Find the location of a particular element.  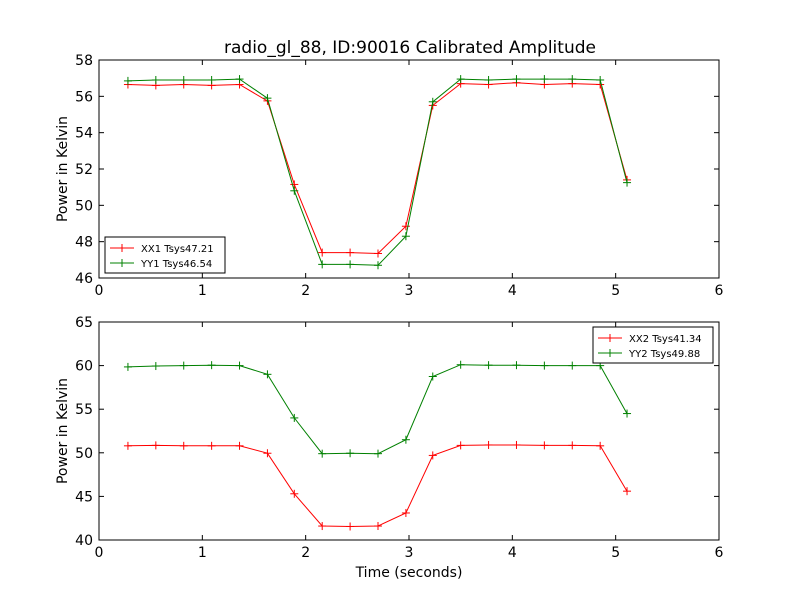

legend-item: XX2 Tsys41.34 is located at coordinates (650, 339).